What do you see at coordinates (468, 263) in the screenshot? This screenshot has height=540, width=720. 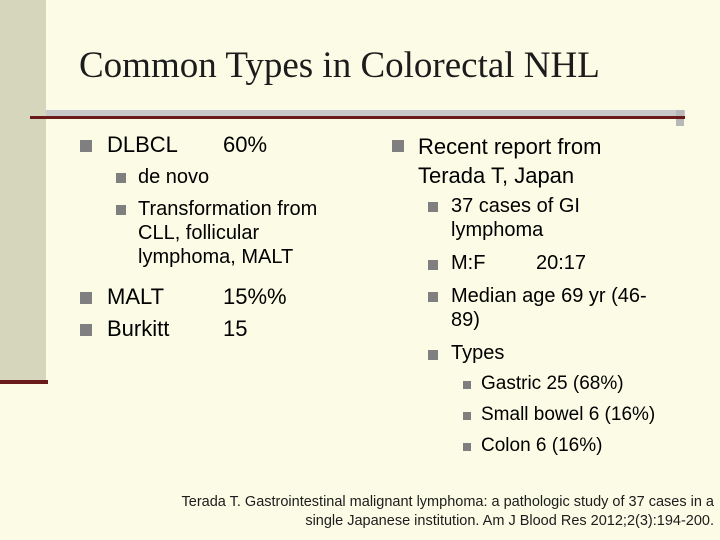 I see `sub-bullet-ratio-label: M:F` at bounding box center [468, 263].